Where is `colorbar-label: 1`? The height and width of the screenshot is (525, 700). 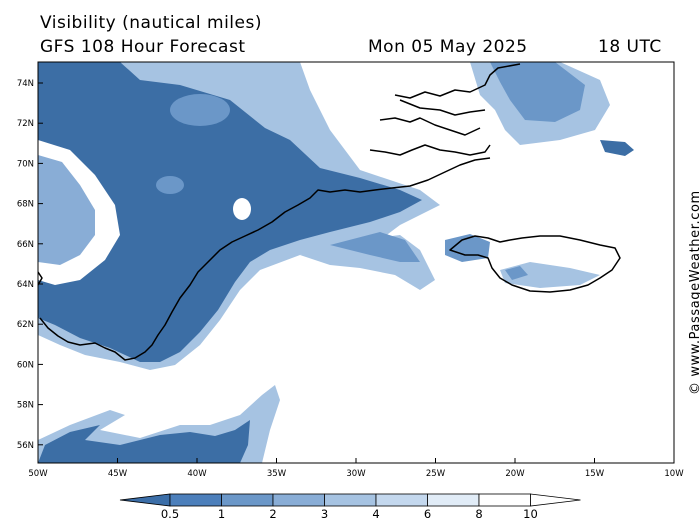
colorbar-label: 1 is located at coordinates (221, 514).